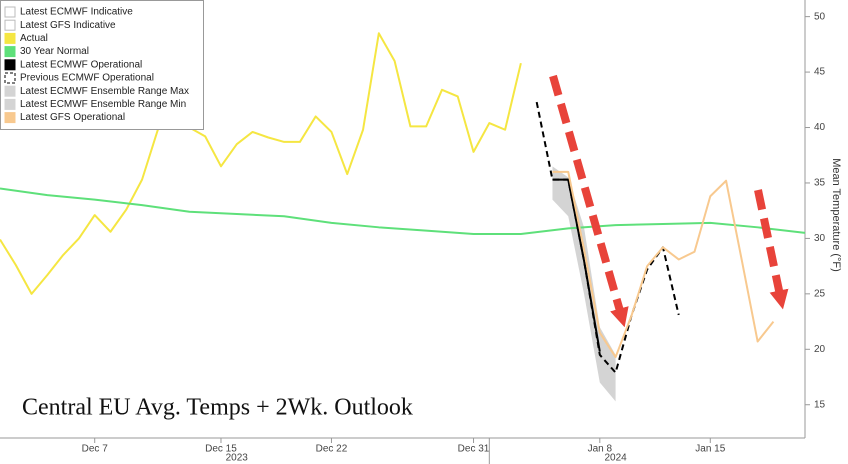 The image size is (848, 464). I want to click on legend-label: Latest GFS Indicative, so click(68, 25).